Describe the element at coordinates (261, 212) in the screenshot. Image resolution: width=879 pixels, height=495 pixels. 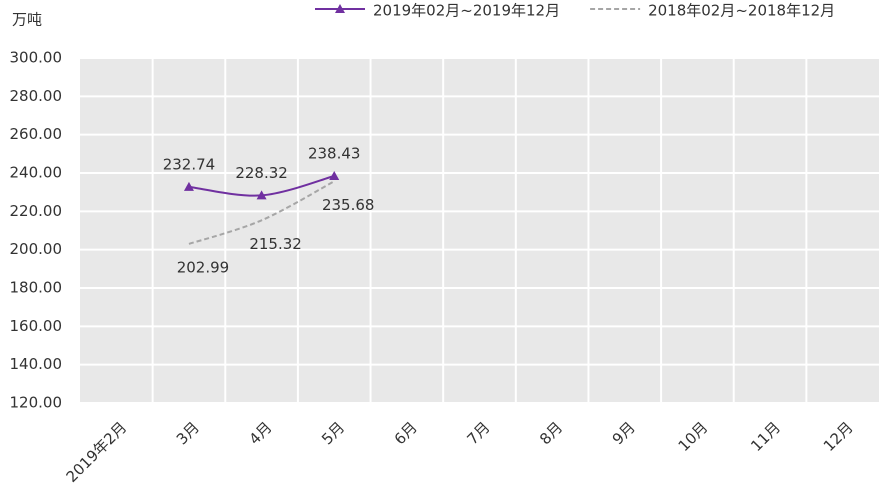
I see `series-line` at that location.